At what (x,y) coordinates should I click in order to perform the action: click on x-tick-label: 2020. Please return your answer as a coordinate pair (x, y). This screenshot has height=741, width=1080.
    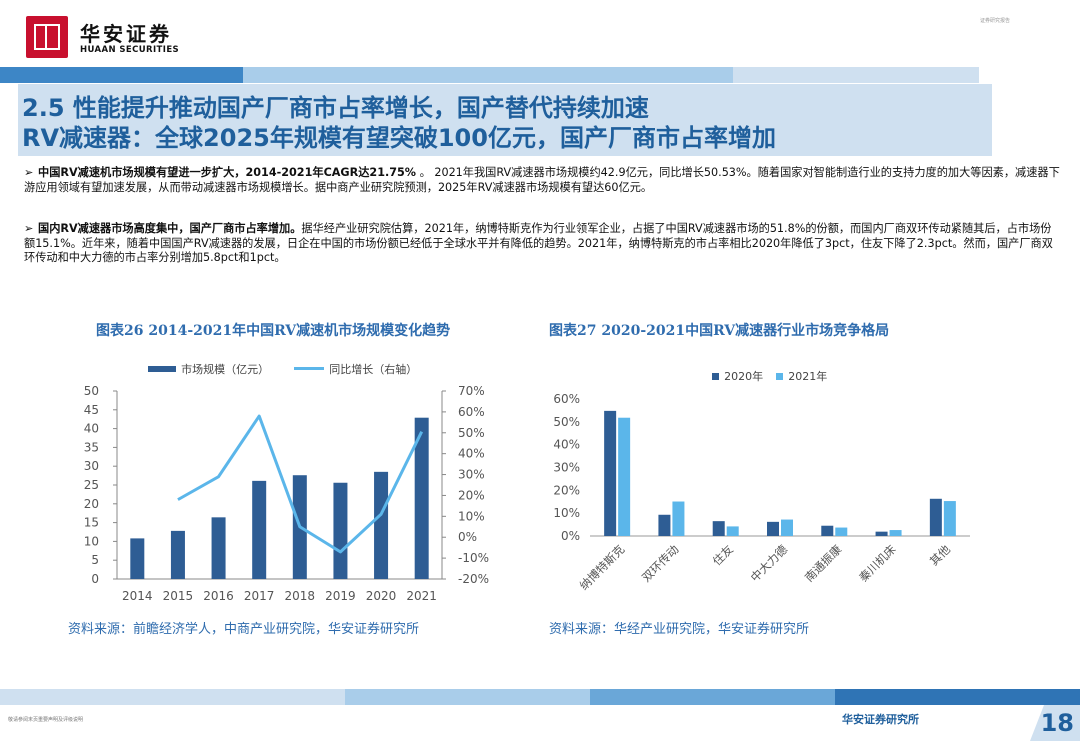
    Looking at the image, I should click on (381, 596).